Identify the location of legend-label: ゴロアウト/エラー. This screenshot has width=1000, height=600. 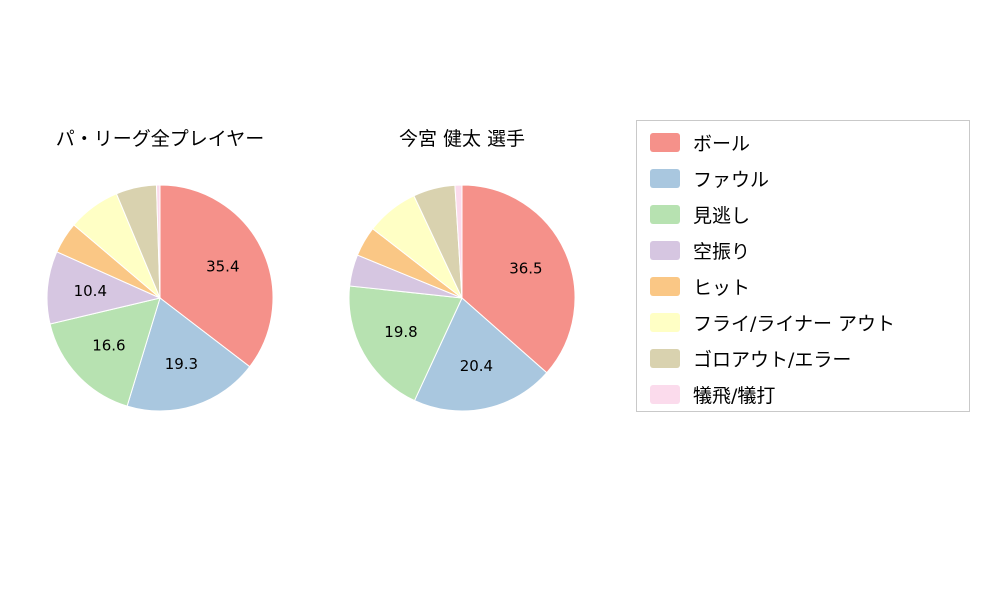
(772, 359).